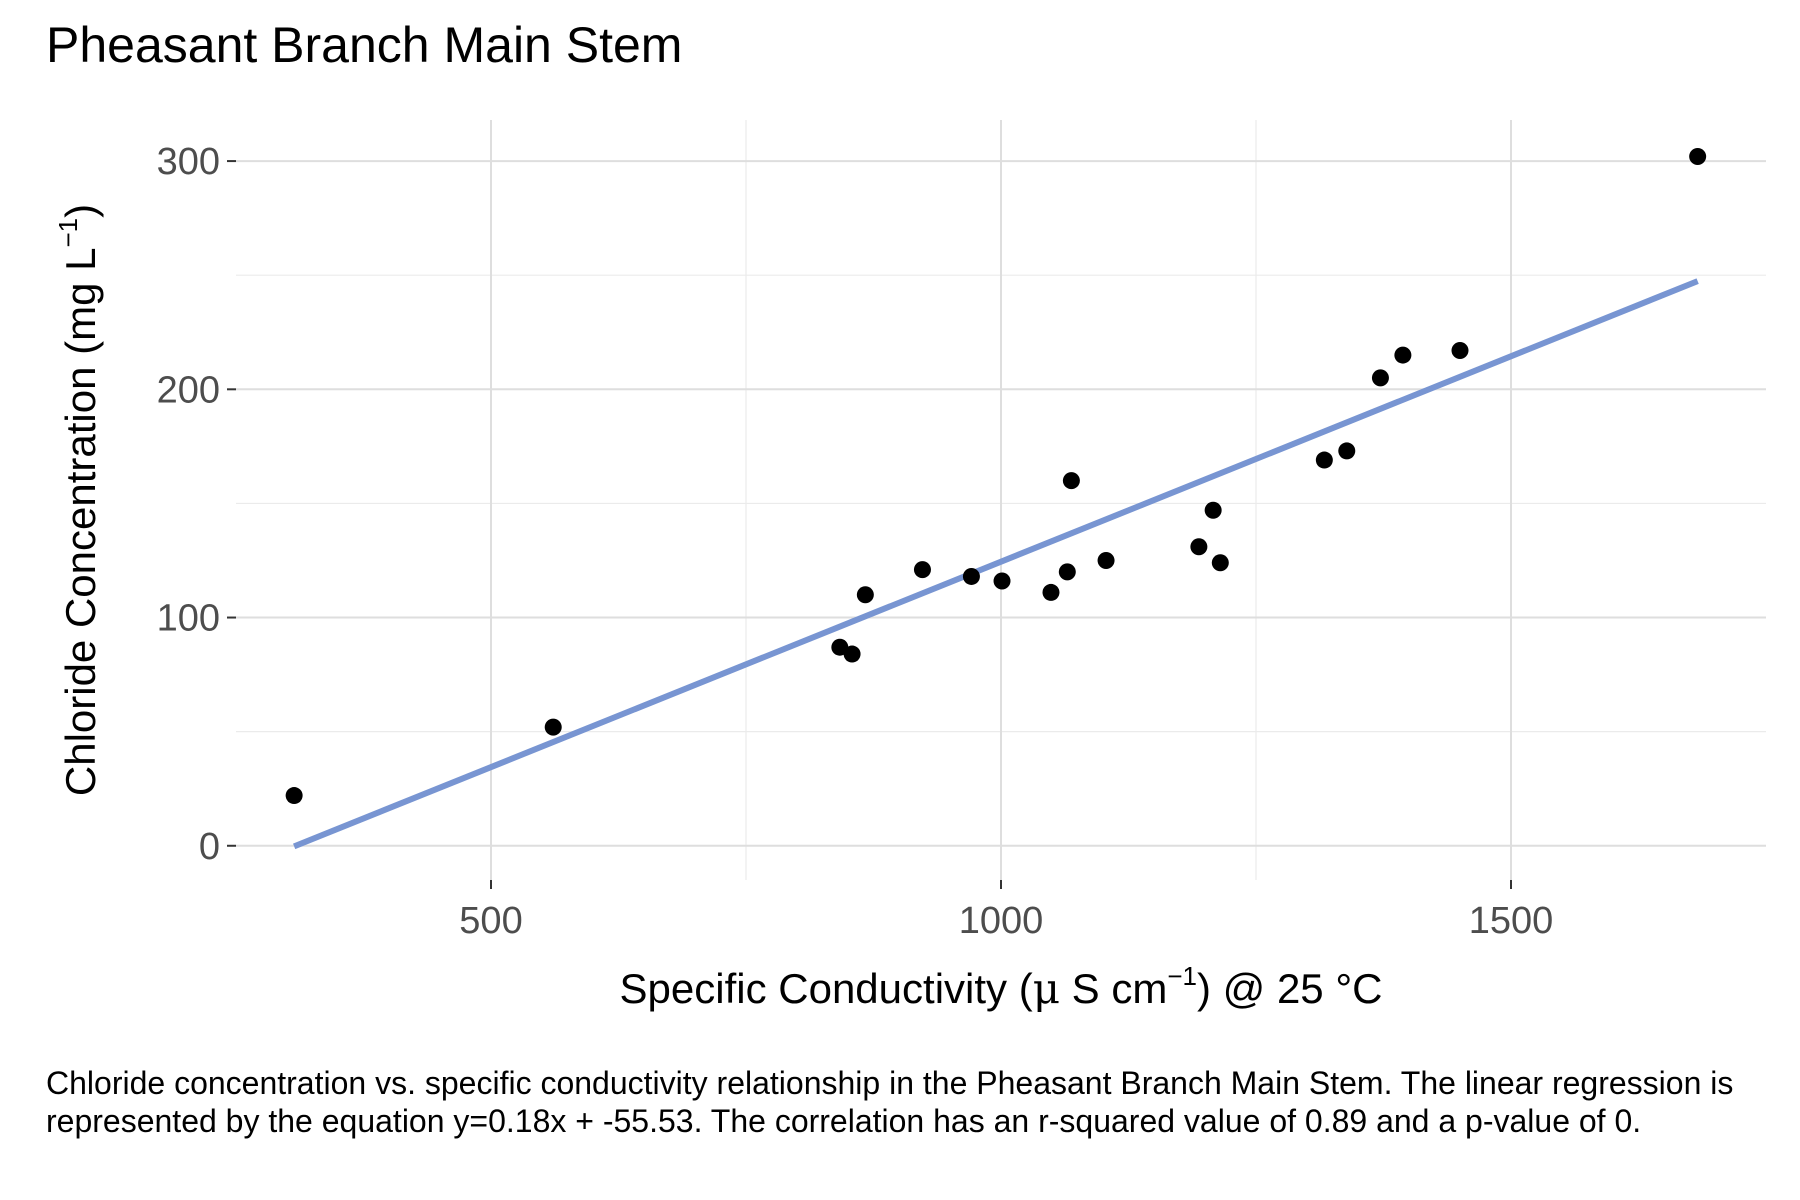 Image resolution: width=1800 pixels, height=1200 pixels. I want to click on chart-title: Pheasant Branch Main Stem, so click(364, 45).